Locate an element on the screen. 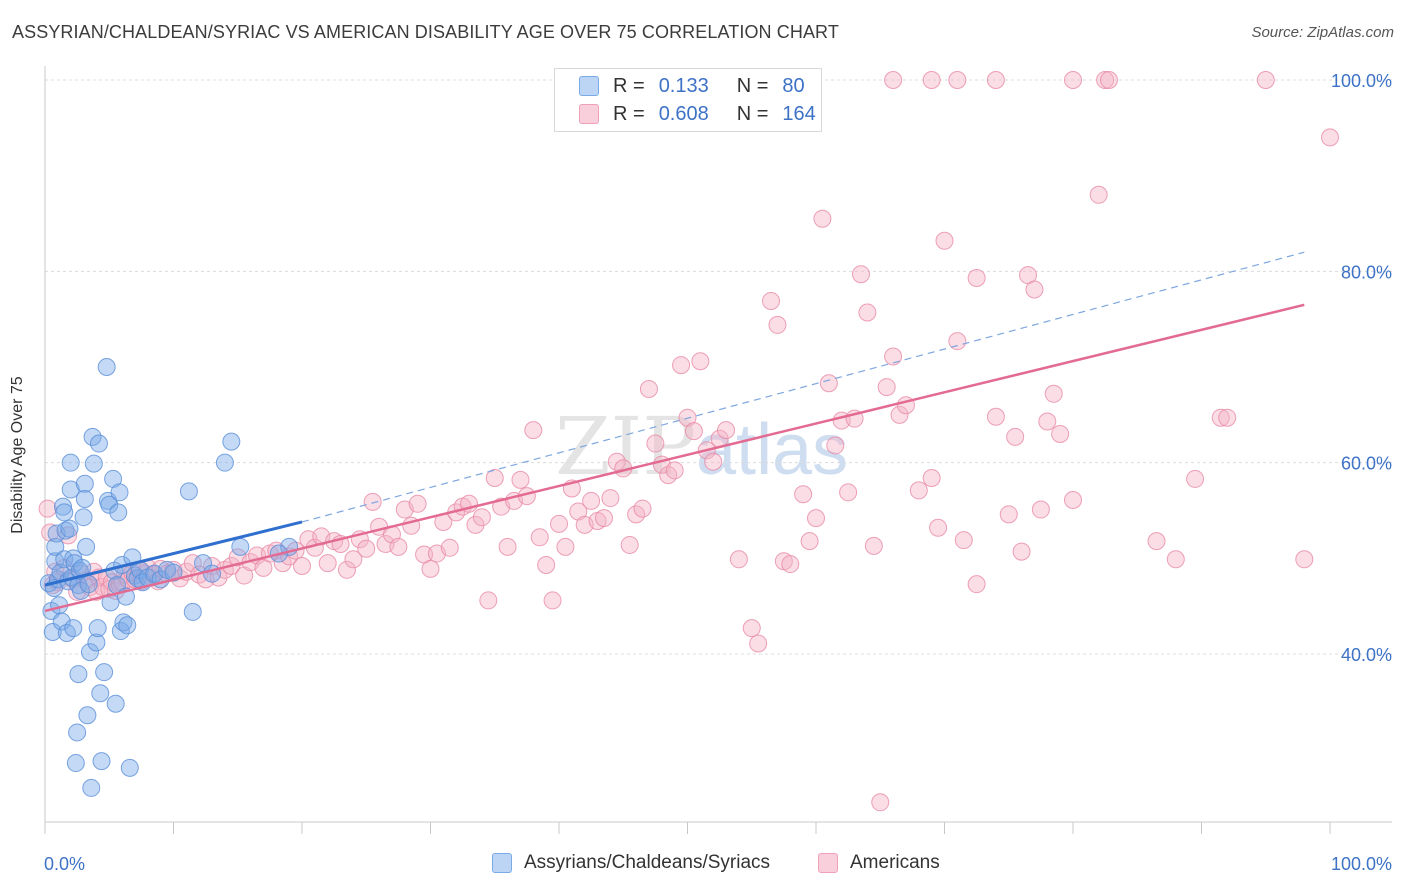 This screenshot has width=1406, height=892. legend-item-americans: Americans is located at coordinates (879, 863).